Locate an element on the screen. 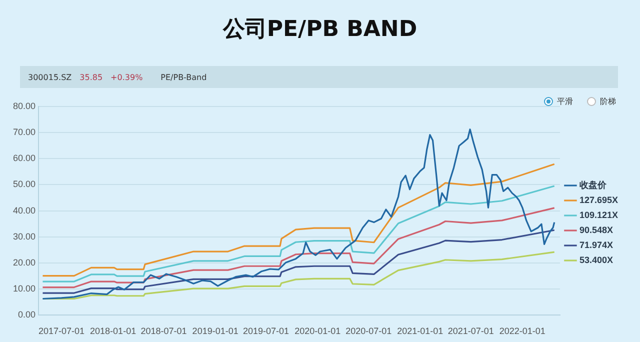 The image size is (640, 342). y-tick-label: 70.00 is located at coordinates (24, 131).